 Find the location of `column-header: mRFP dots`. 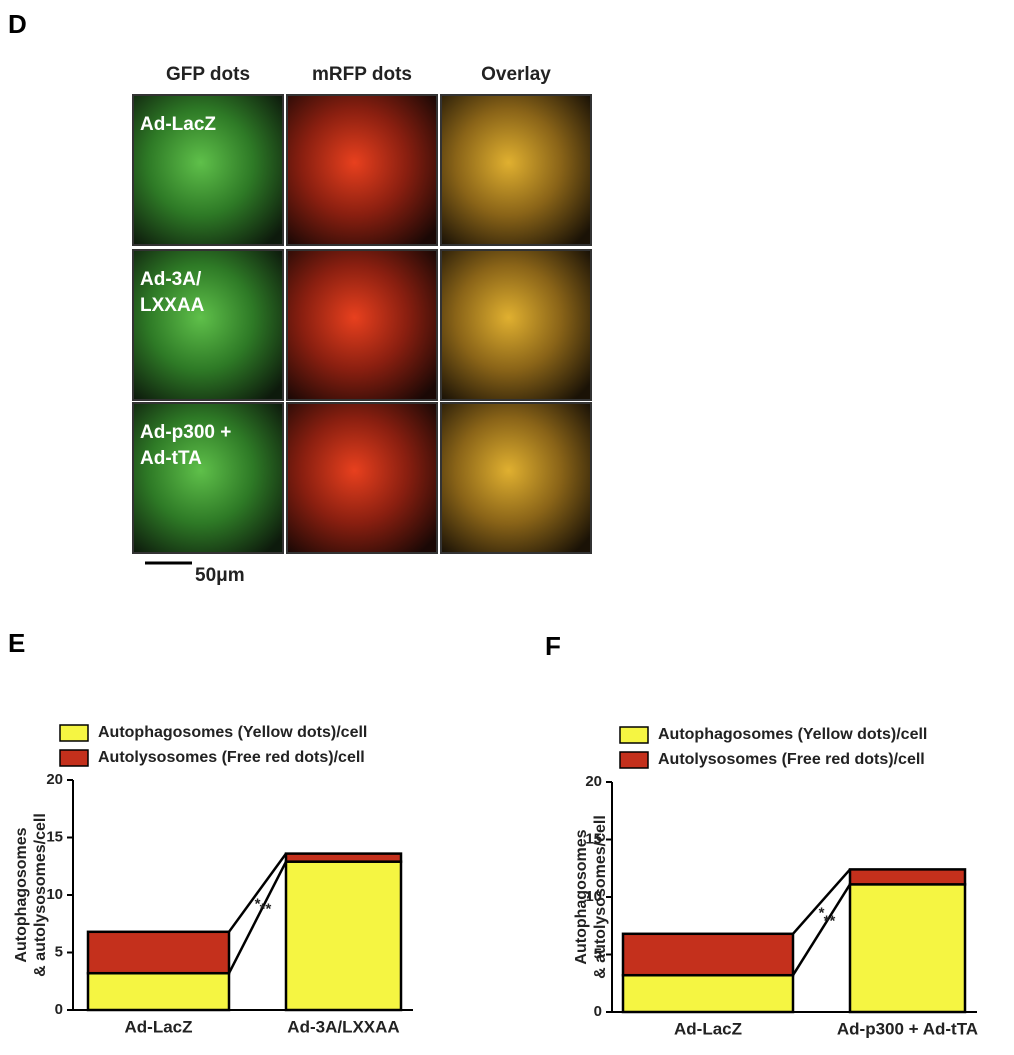

column-header: mRFP dots is located at coordinates (362, 74).